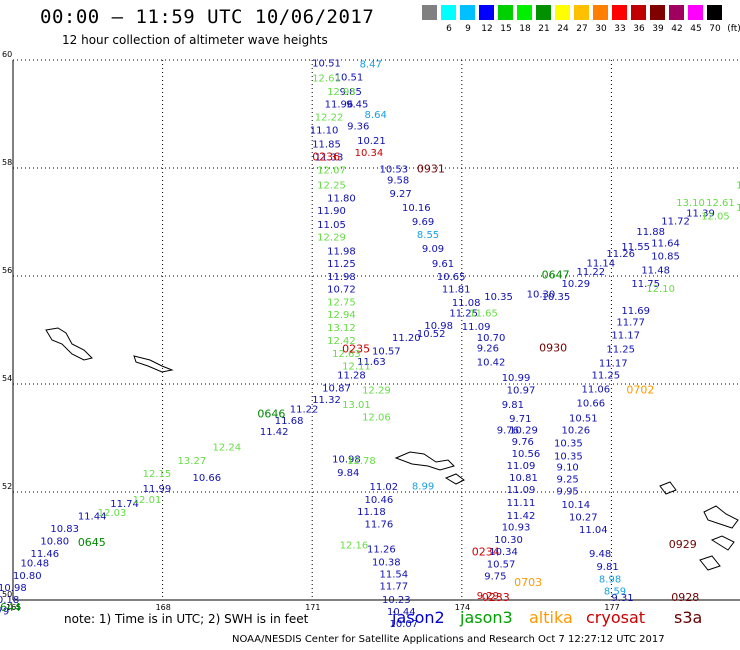  Describe the element at coordinates (665, 243) in the screenshot. I see `wave-height-label: 11.64` at that location.